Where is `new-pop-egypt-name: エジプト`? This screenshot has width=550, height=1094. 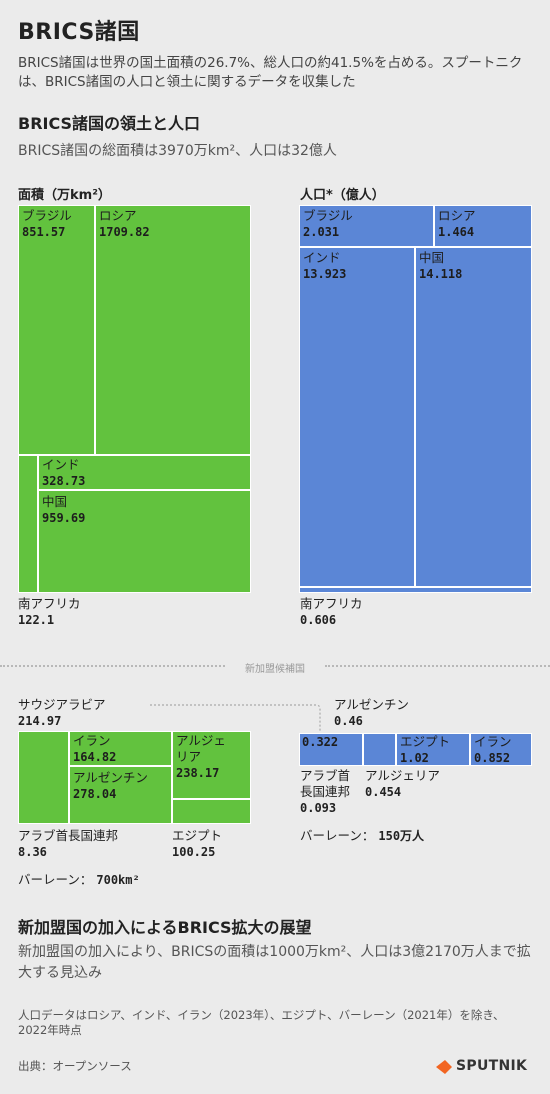 new-pop-egypt-name: エジプト is located at coordinates (425, 741).